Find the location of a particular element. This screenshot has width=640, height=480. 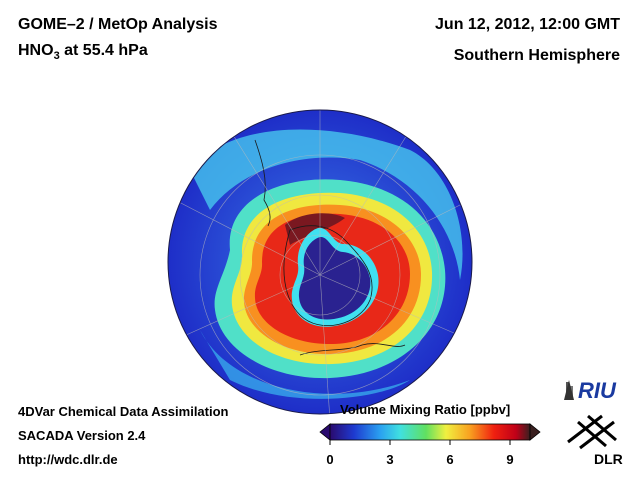

footer-url: http://wdc.dlr.de is located at coordinates (68, 459).